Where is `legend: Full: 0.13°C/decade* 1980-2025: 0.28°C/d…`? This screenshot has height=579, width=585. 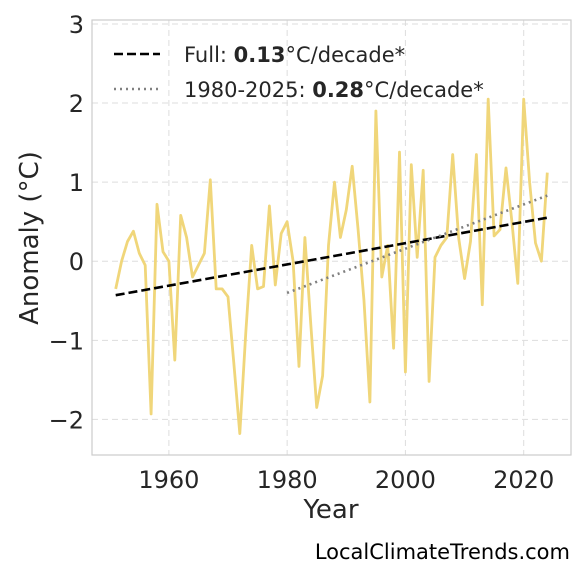
legend: Full: 0.13°C/decade* 1980-2025: 0.28°C/d… is located at coordinates (299, 72).